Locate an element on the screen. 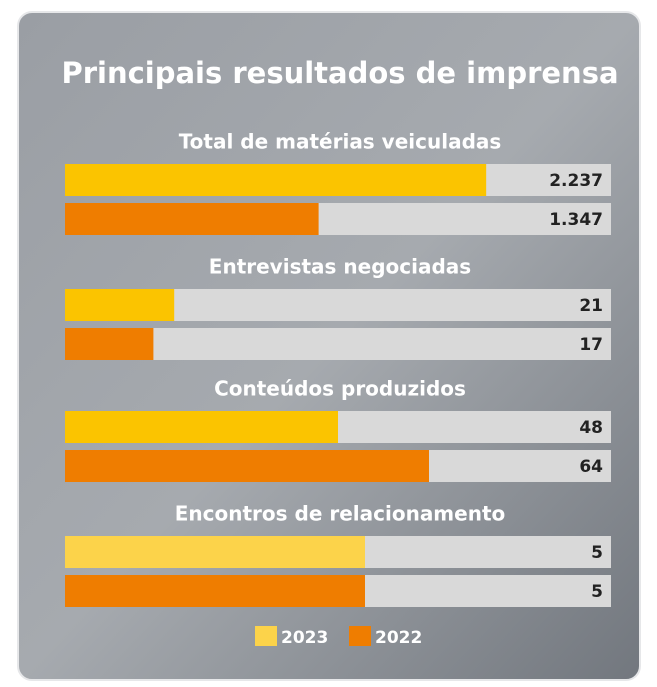 The image size is (657, 687). value-label: 1.347 is located at coordinates (576, 220).